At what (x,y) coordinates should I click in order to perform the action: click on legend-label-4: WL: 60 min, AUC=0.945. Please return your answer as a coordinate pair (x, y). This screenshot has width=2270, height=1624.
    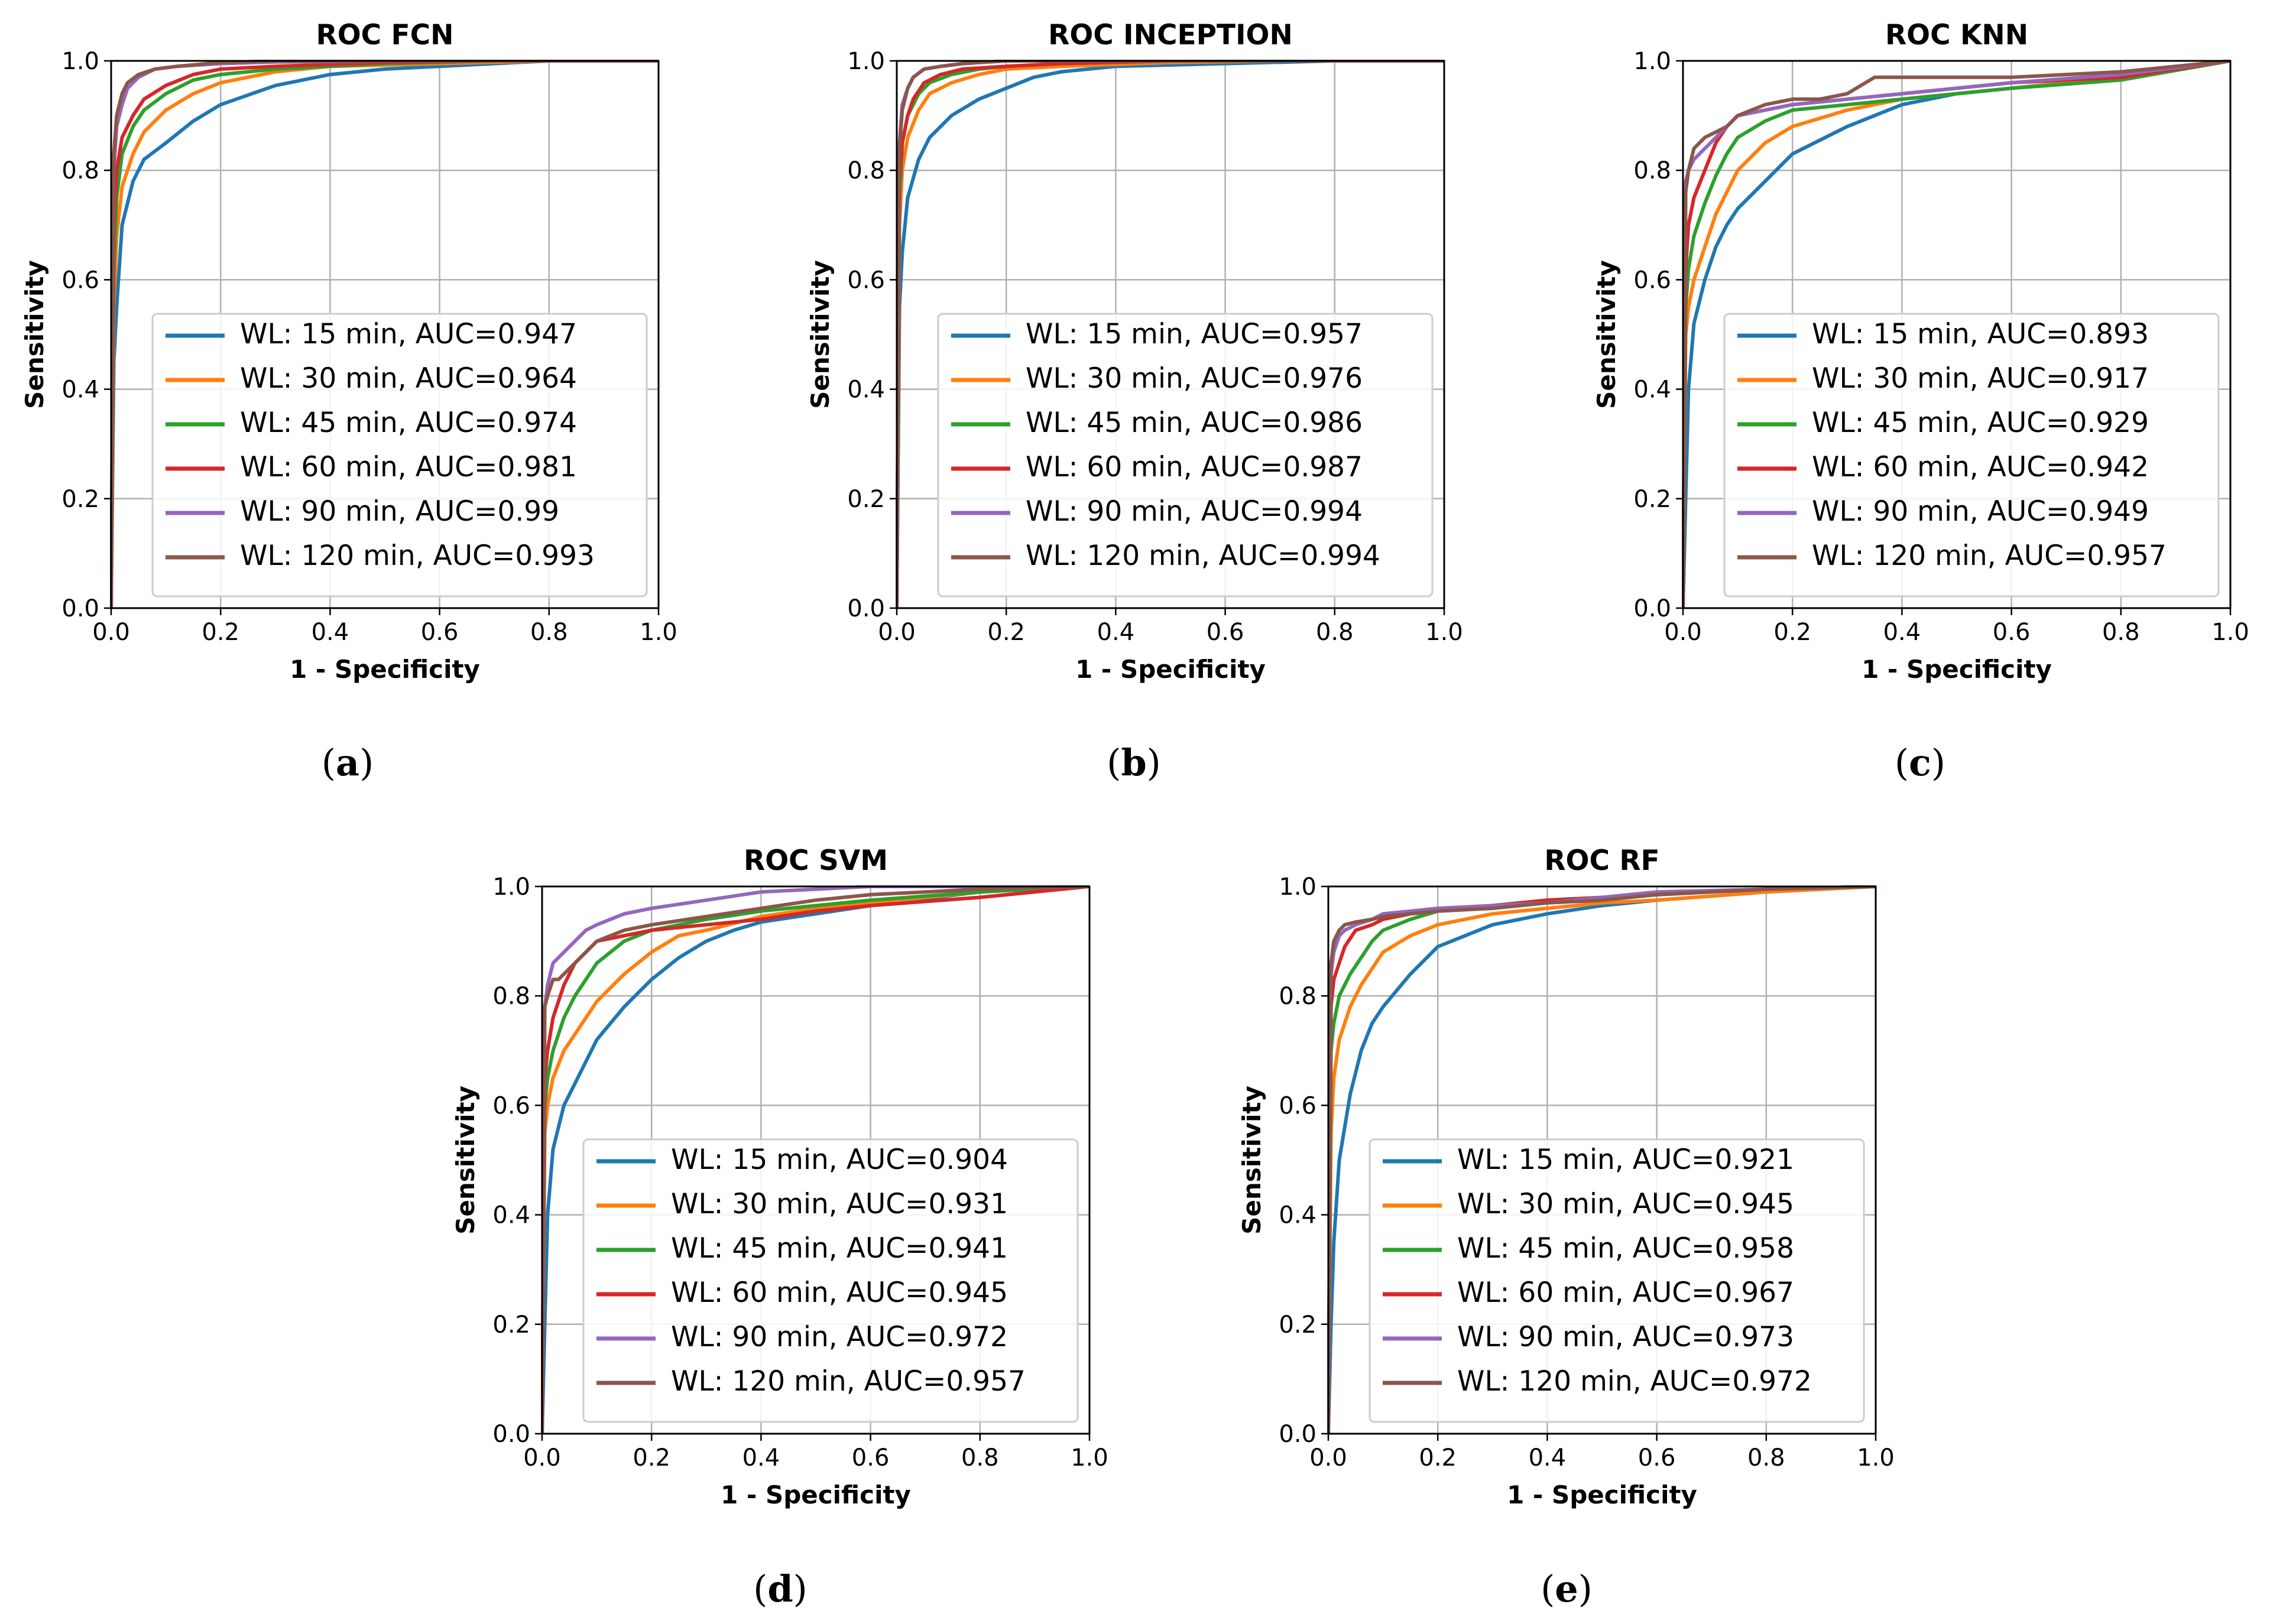
    Looking at the image, I should click on (839, 1293).